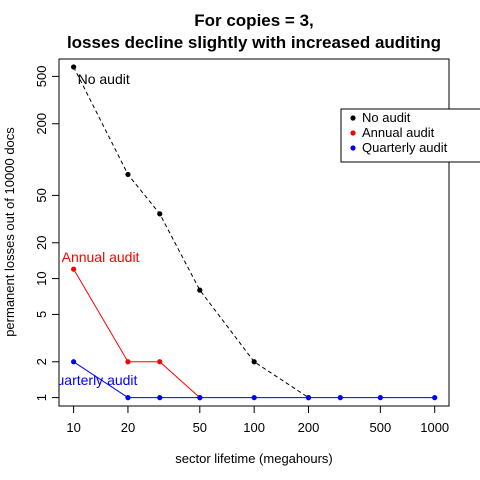 The width and height of the screenshot is (480, 480). Describe the element at coordinates (41, 361) in the screenshot. I see `y-tick-label: 2` at that location.